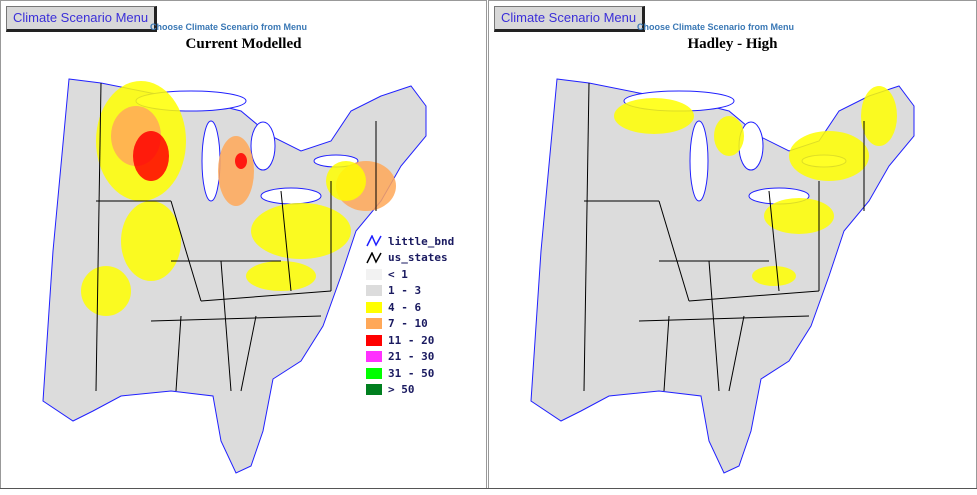 This screenshot has height=495, width=977. I want to click on legend-label: 7 - 10, so click(408, 324).